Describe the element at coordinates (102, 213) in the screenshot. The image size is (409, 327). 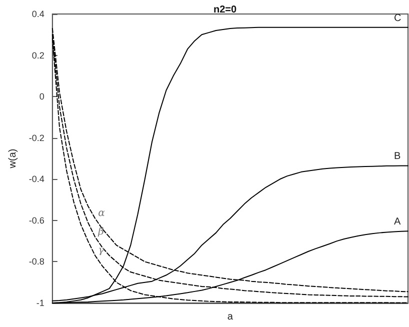
I see `series-label: α` at that location.